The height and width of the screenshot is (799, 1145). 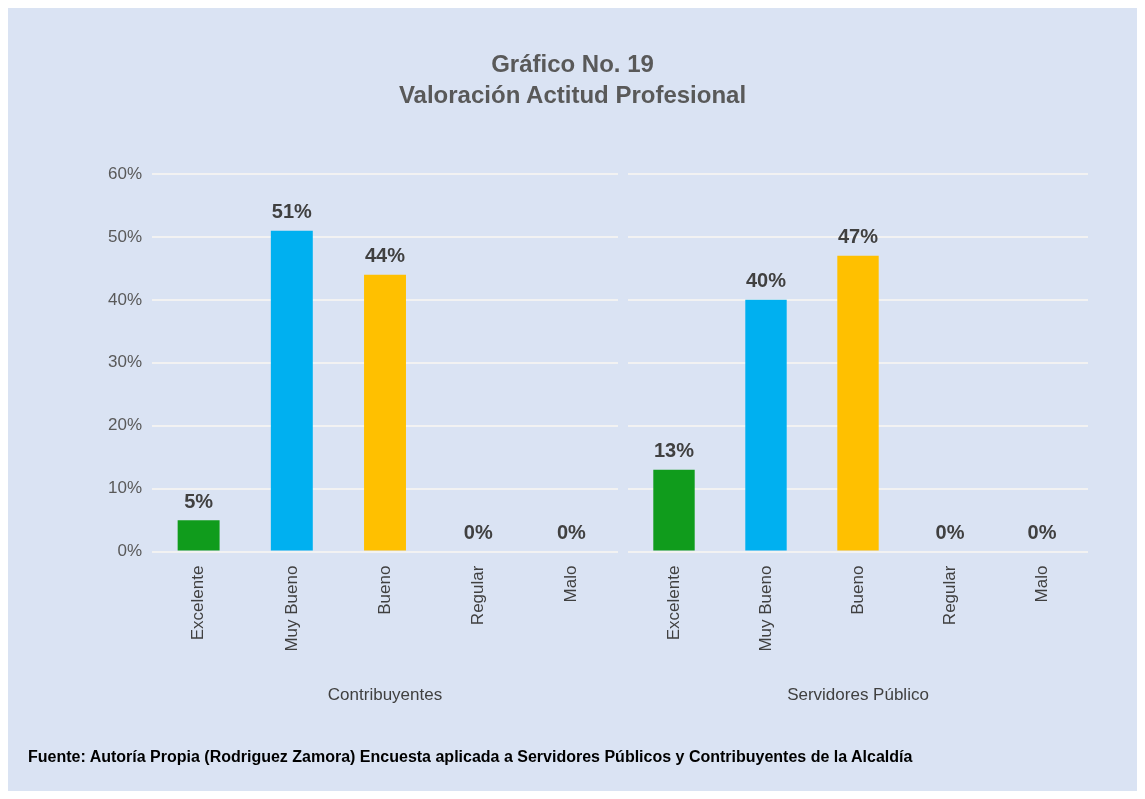 What do you see at coordinates (766, 280) in the screenshot?
I see `data-label: 40%` at bounding box center [766, 280].